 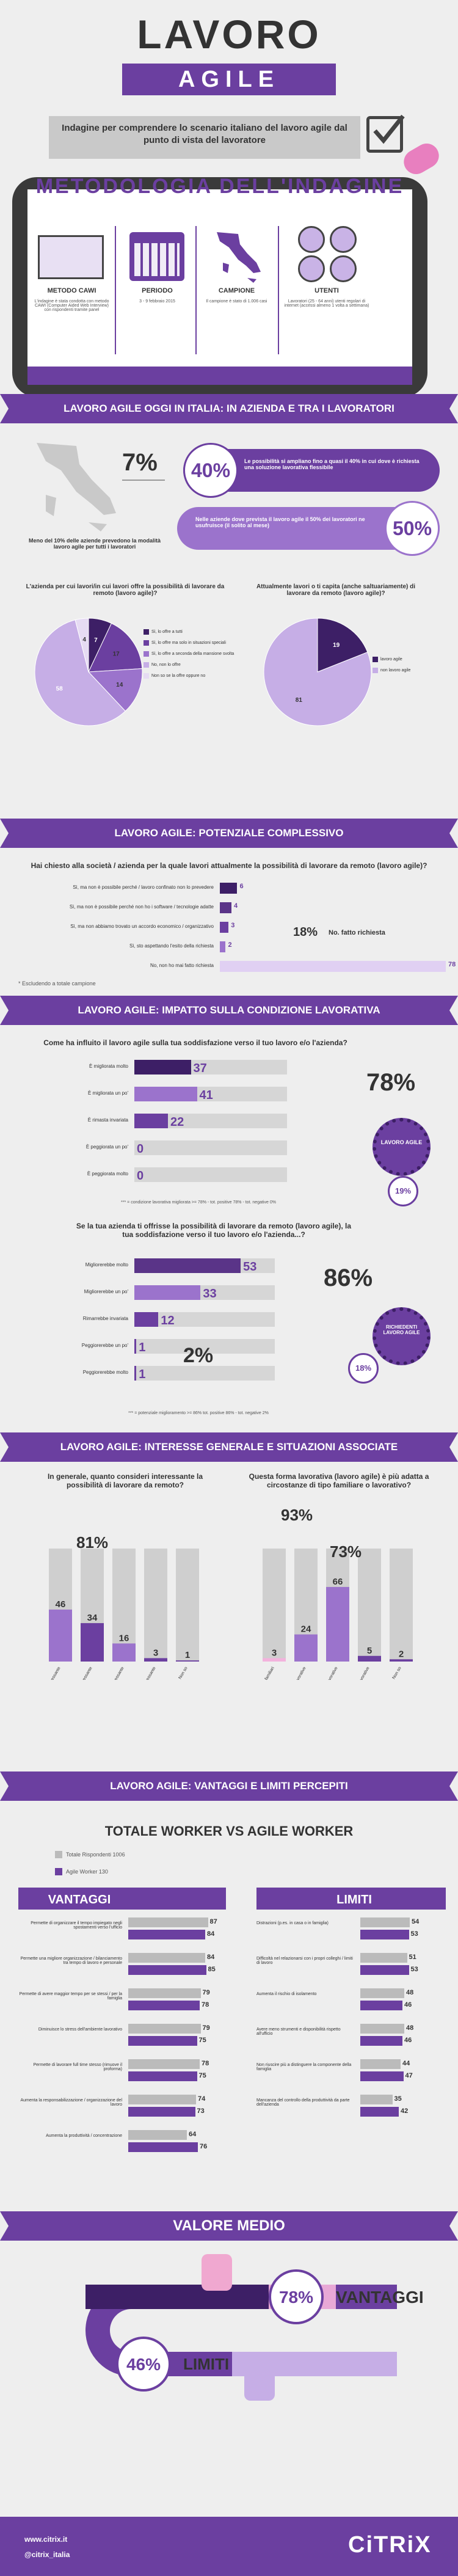 What do you see at coordinates (47, 2555) in the screenshot?
I see `footer-twitter: @citrix_italia` at bounding box center [47, 2555].